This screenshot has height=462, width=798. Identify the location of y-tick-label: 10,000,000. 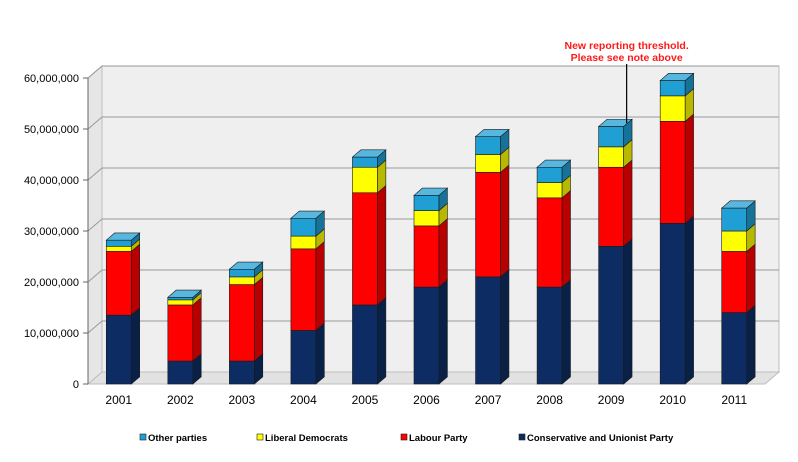
(51, 334).